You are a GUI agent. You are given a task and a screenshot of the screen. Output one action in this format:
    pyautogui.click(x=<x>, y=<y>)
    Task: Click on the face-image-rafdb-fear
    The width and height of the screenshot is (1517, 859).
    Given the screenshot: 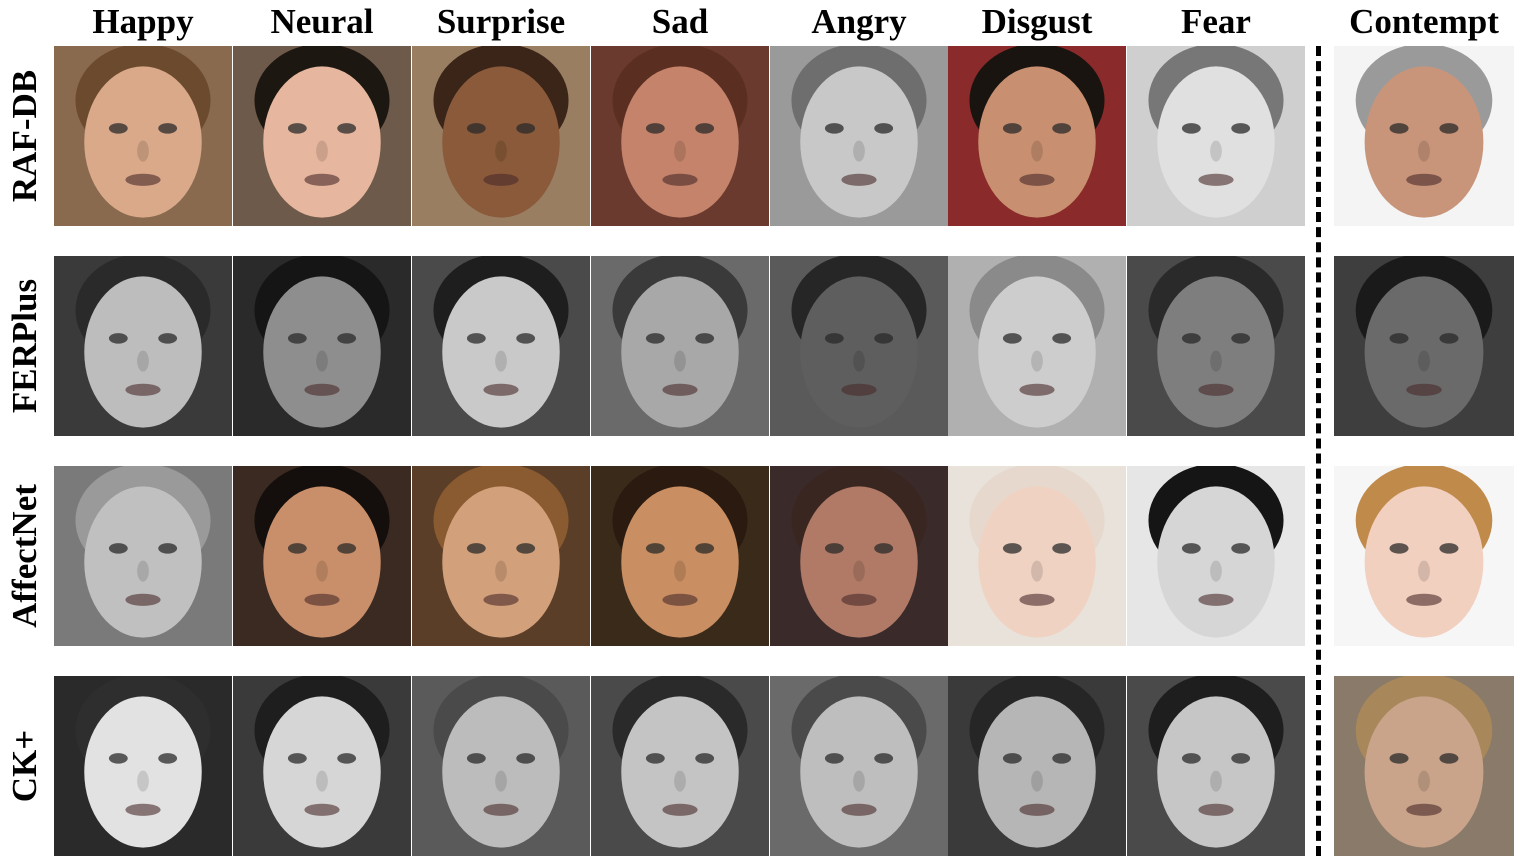 What is the action you would take?
    pyautogui.click(x=1216, y=136)
    